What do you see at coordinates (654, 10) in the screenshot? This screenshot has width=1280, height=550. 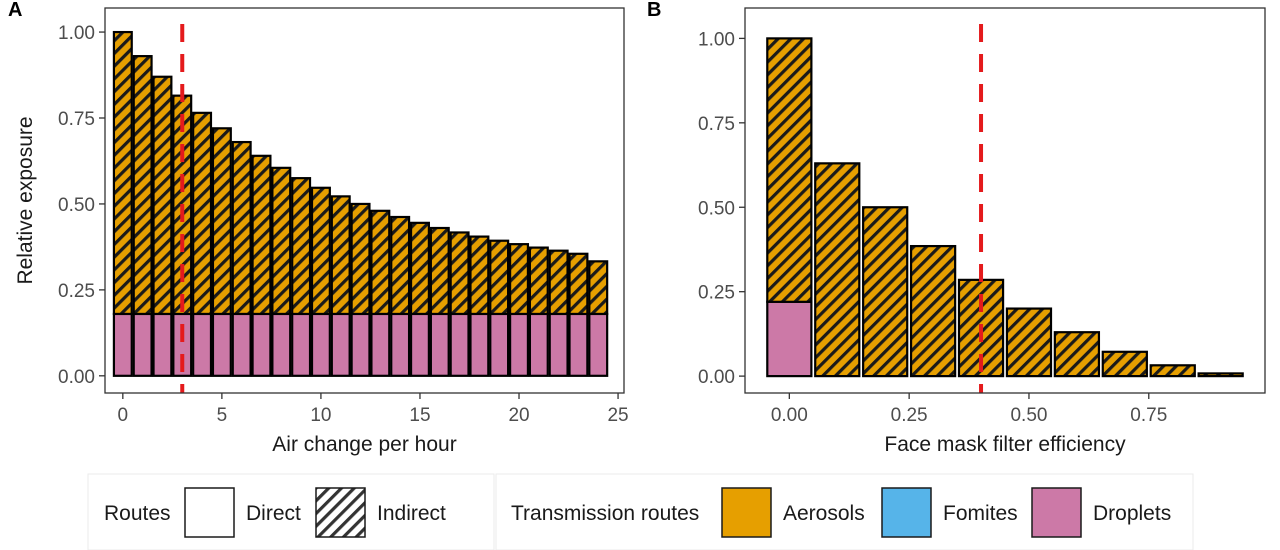 I see `panel-b-tag: B` at bounding box center [654, 10].